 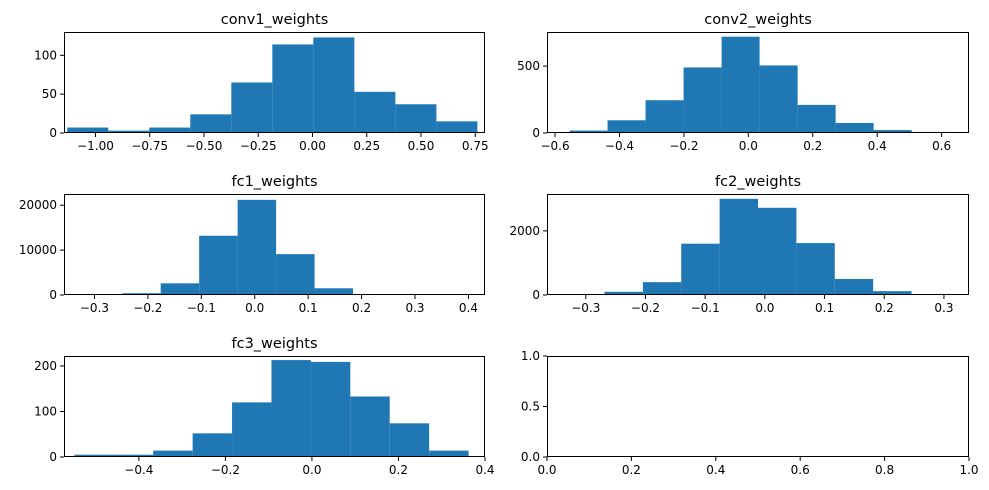 I want to click on histogram-panel: −0.3 −0.2 −0.1 0.0 0.1 0.2 0.3 0 2000 fc2_weights, so click(x=739, y=244).